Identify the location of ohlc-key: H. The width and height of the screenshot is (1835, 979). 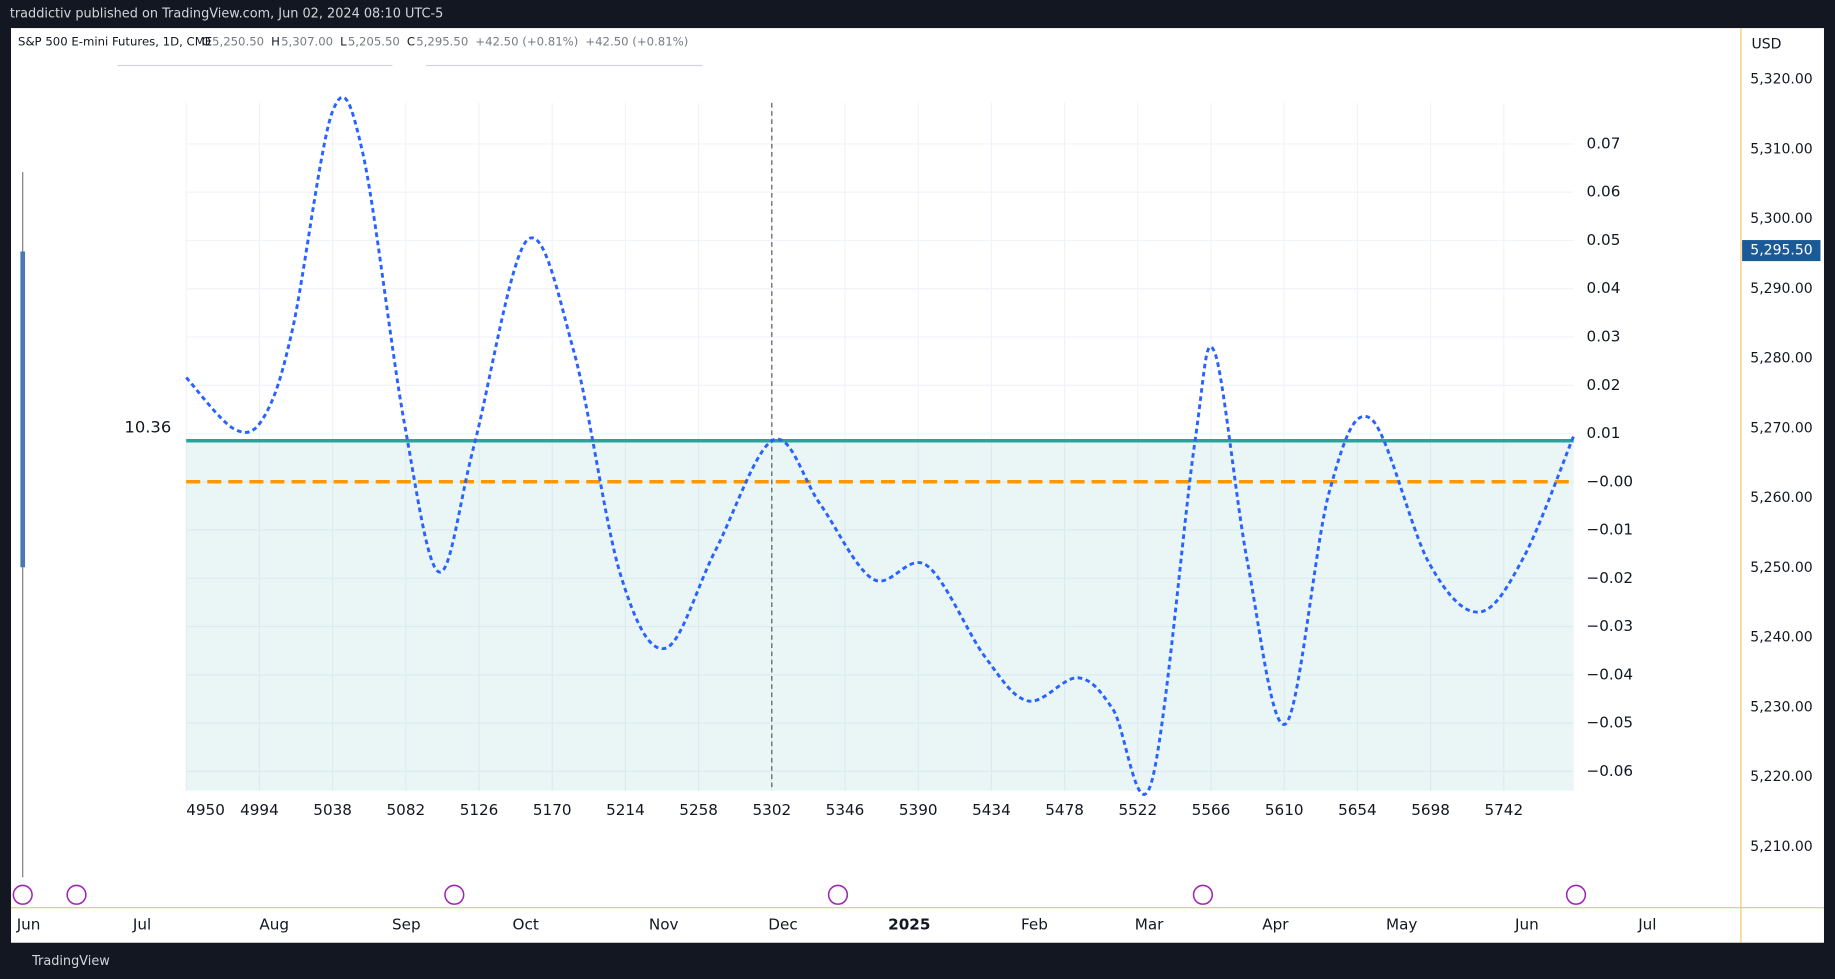
(275, 42).